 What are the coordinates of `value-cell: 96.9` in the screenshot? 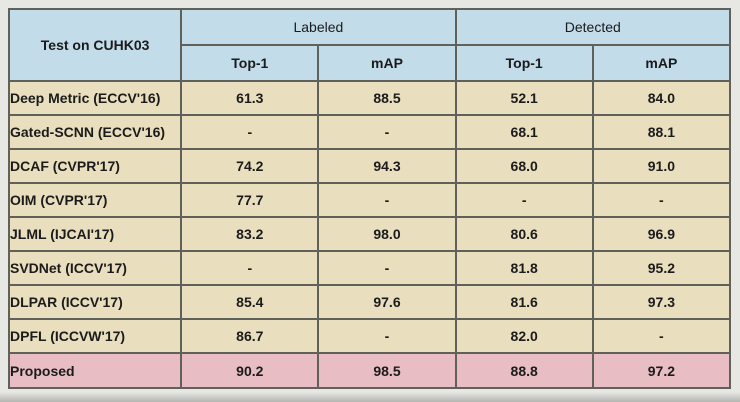 It's located at (661, 234).